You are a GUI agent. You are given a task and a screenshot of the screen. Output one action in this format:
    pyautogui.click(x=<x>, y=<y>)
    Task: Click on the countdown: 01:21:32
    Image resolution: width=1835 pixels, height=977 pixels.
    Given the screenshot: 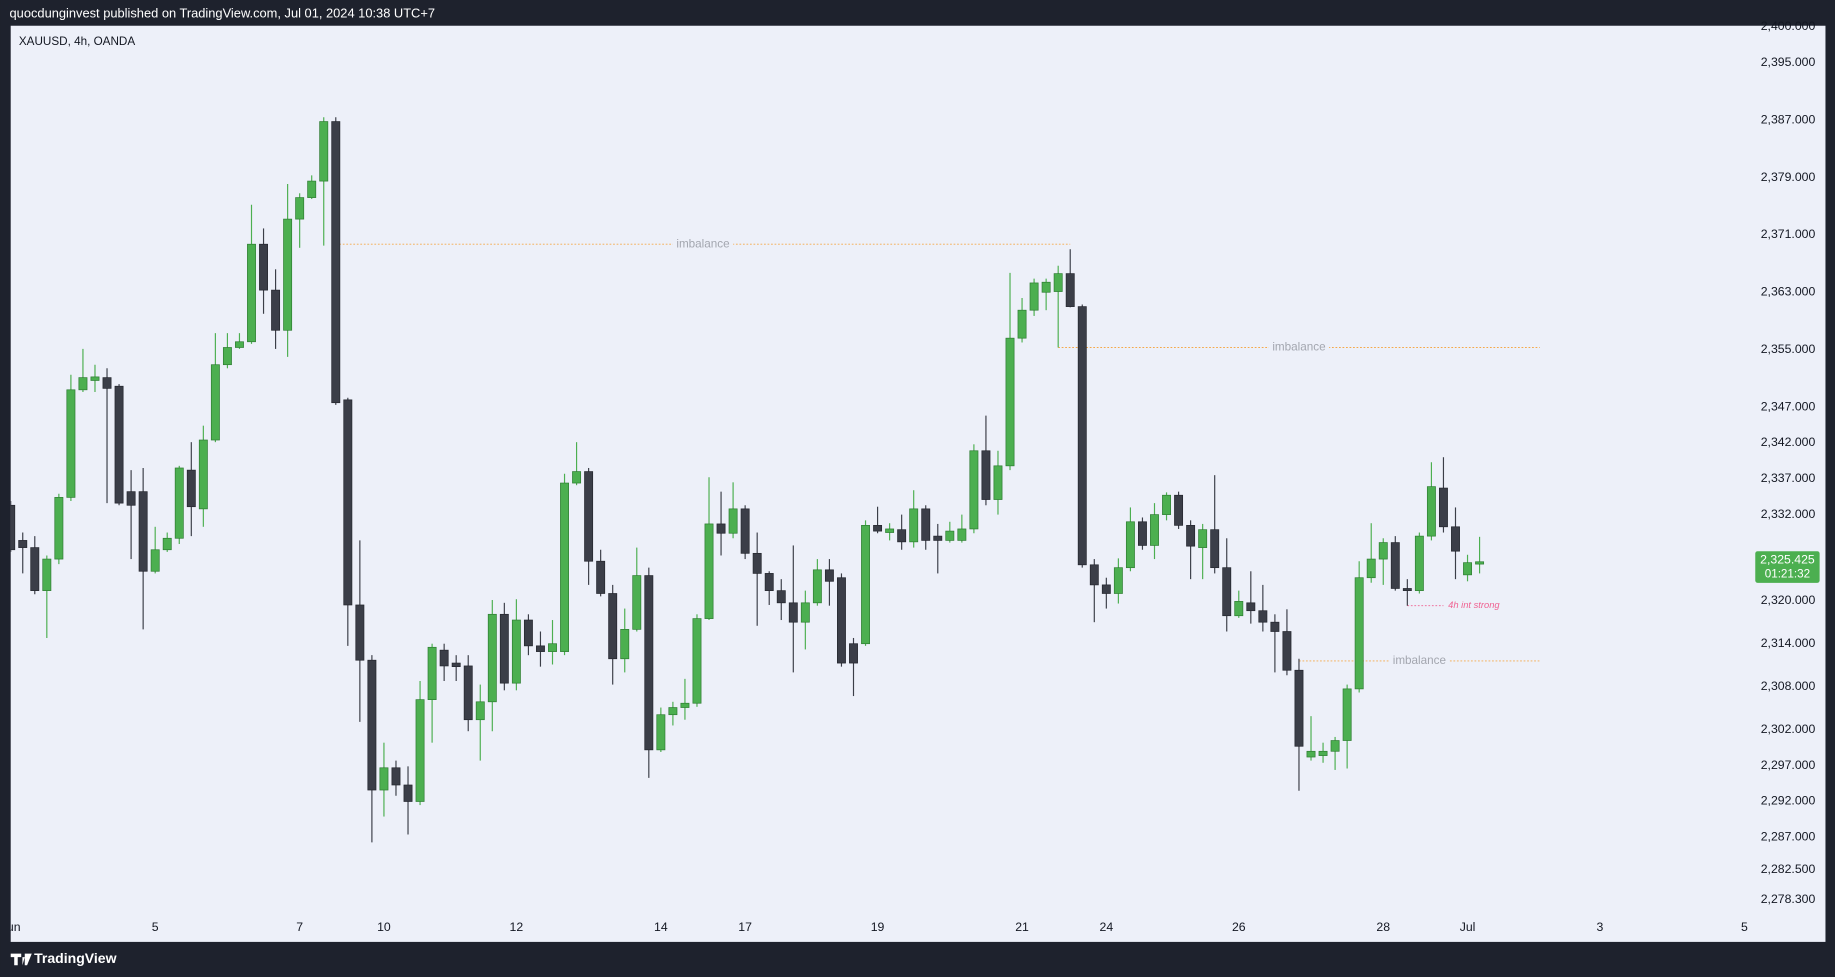 What is the action you would take?
    pyautogui.click(x=1788, y=574)
    